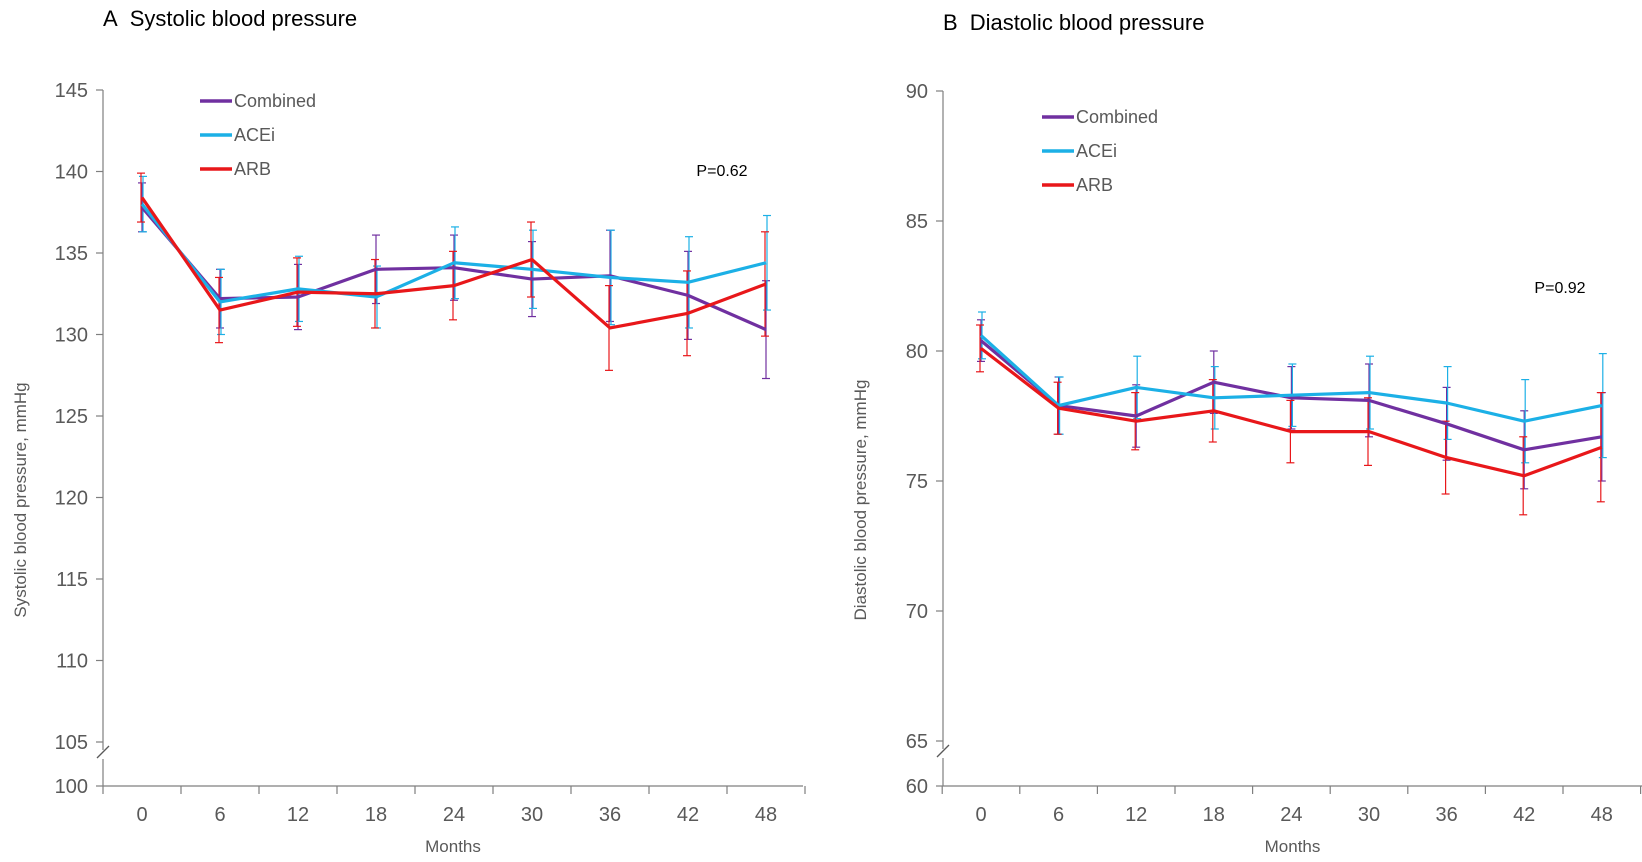  I want to click on y-tick-label: 110, so click(72, 662).